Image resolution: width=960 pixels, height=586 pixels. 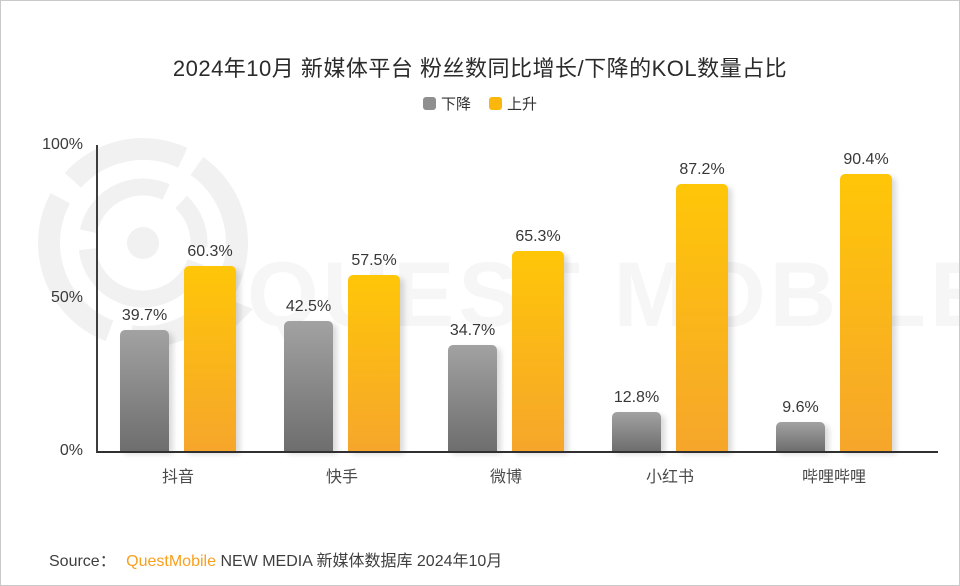 I want to click on bar-down-douyin, so click(x=144, y=390).